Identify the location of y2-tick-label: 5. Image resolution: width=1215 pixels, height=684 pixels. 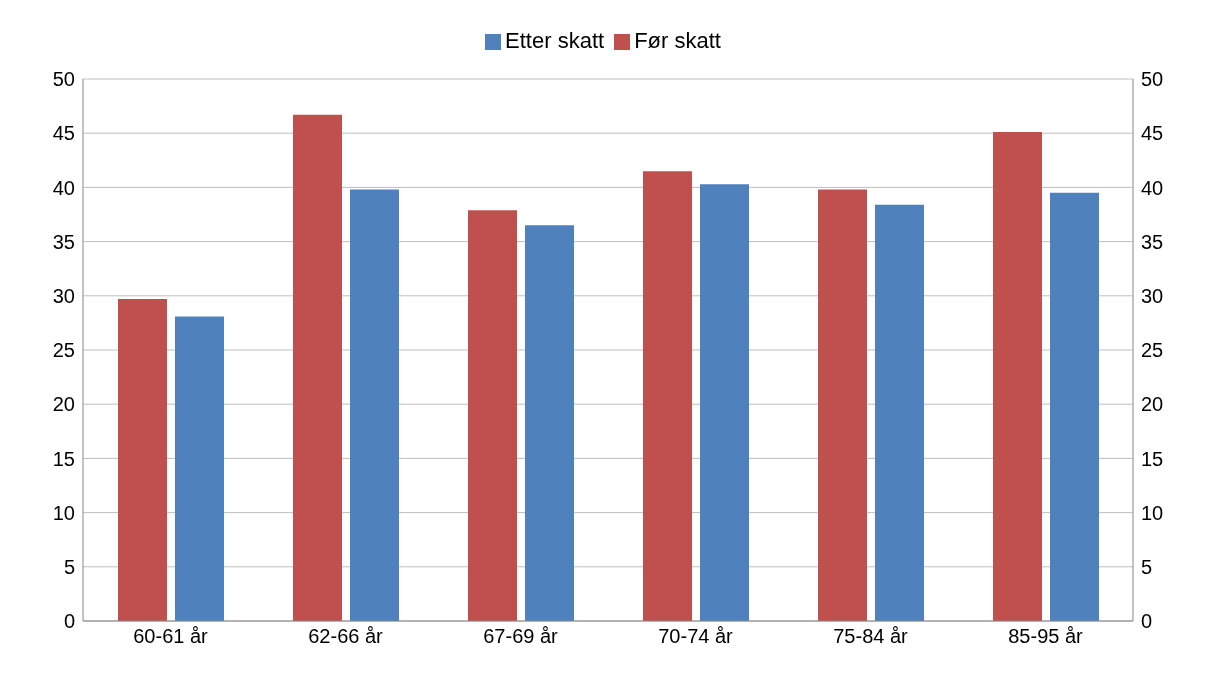
(1147, 566).